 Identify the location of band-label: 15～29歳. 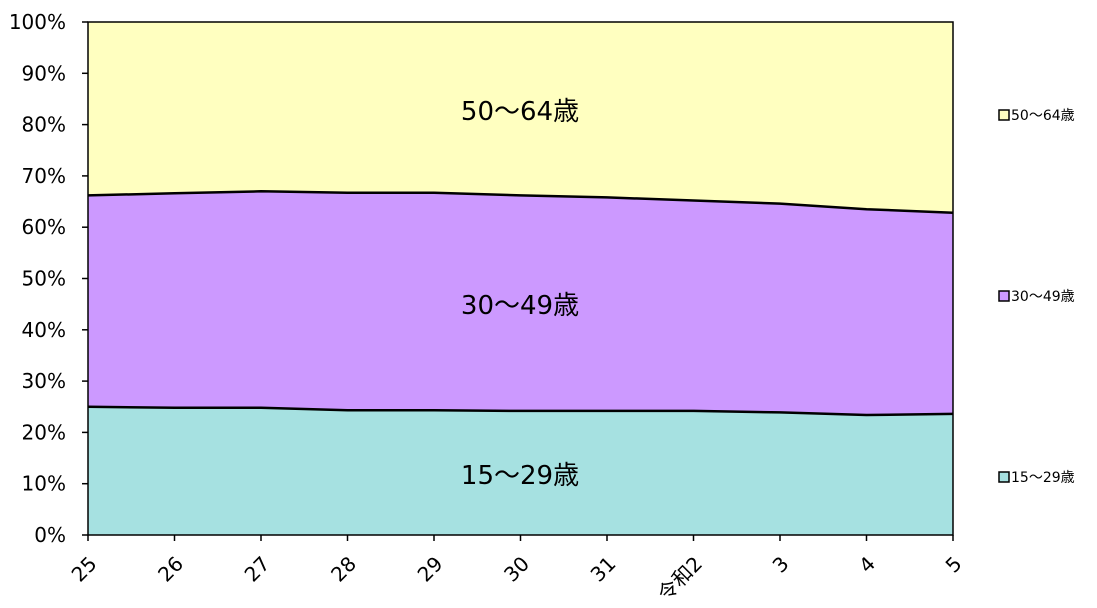
(520, 476).